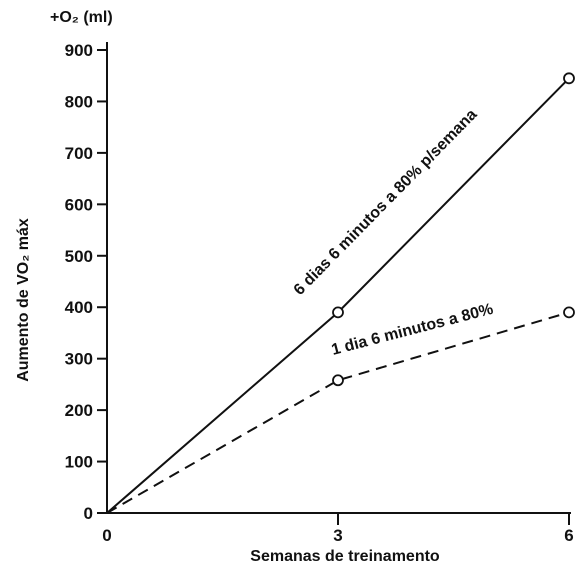 This screenshot has height=569, width=580. I want to click on series-label-solid: 6 dias 6 minutos a 80% p/semana, so click(386, 202).